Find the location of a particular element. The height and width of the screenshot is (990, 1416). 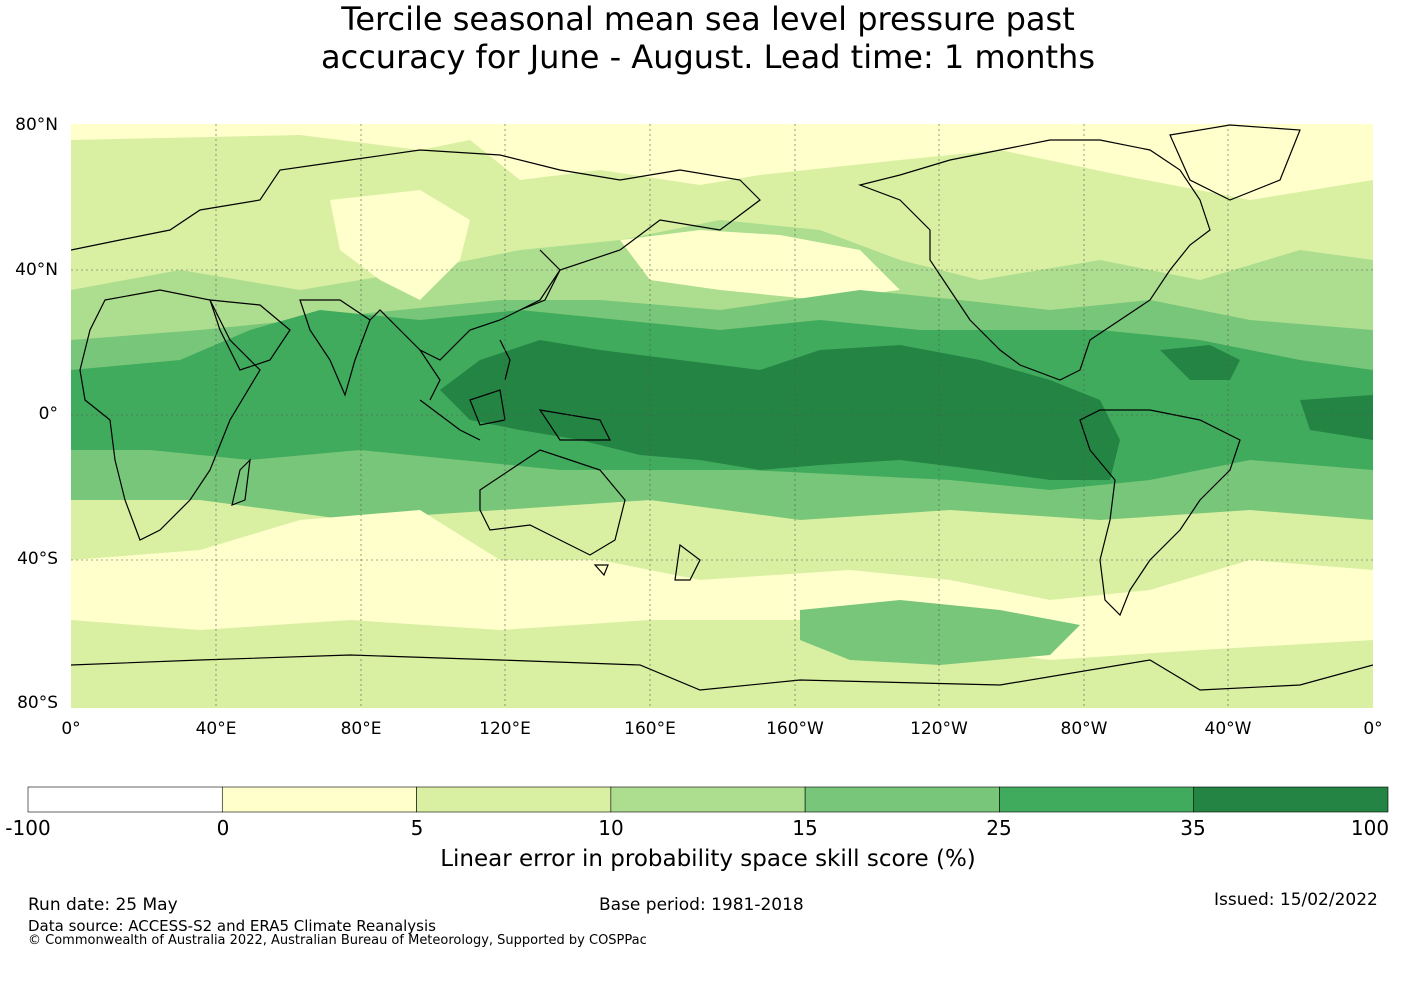

coastline-eurasia is located at coordinates (416, 255).